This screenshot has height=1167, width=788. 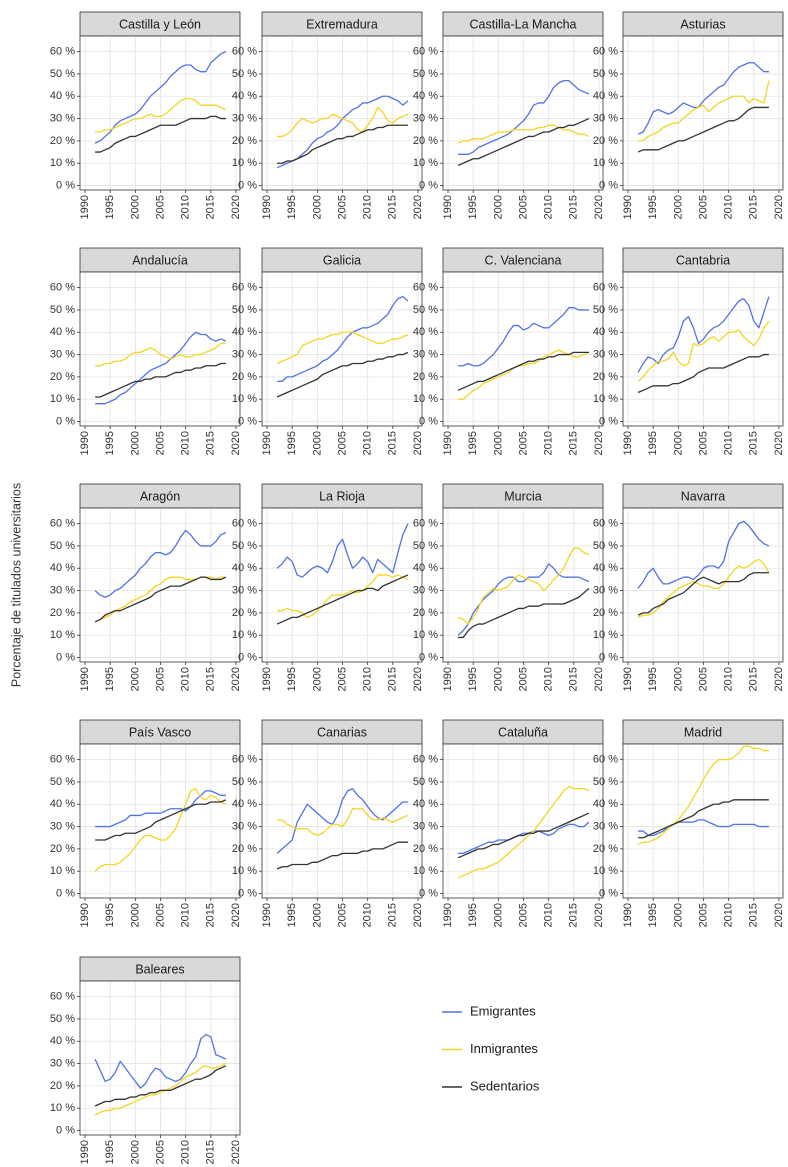 What do you see at coordinates (504, 1048) in the screenshot?
I see `legend-label: Inmigrantes` at bounding box center [504, 1048].